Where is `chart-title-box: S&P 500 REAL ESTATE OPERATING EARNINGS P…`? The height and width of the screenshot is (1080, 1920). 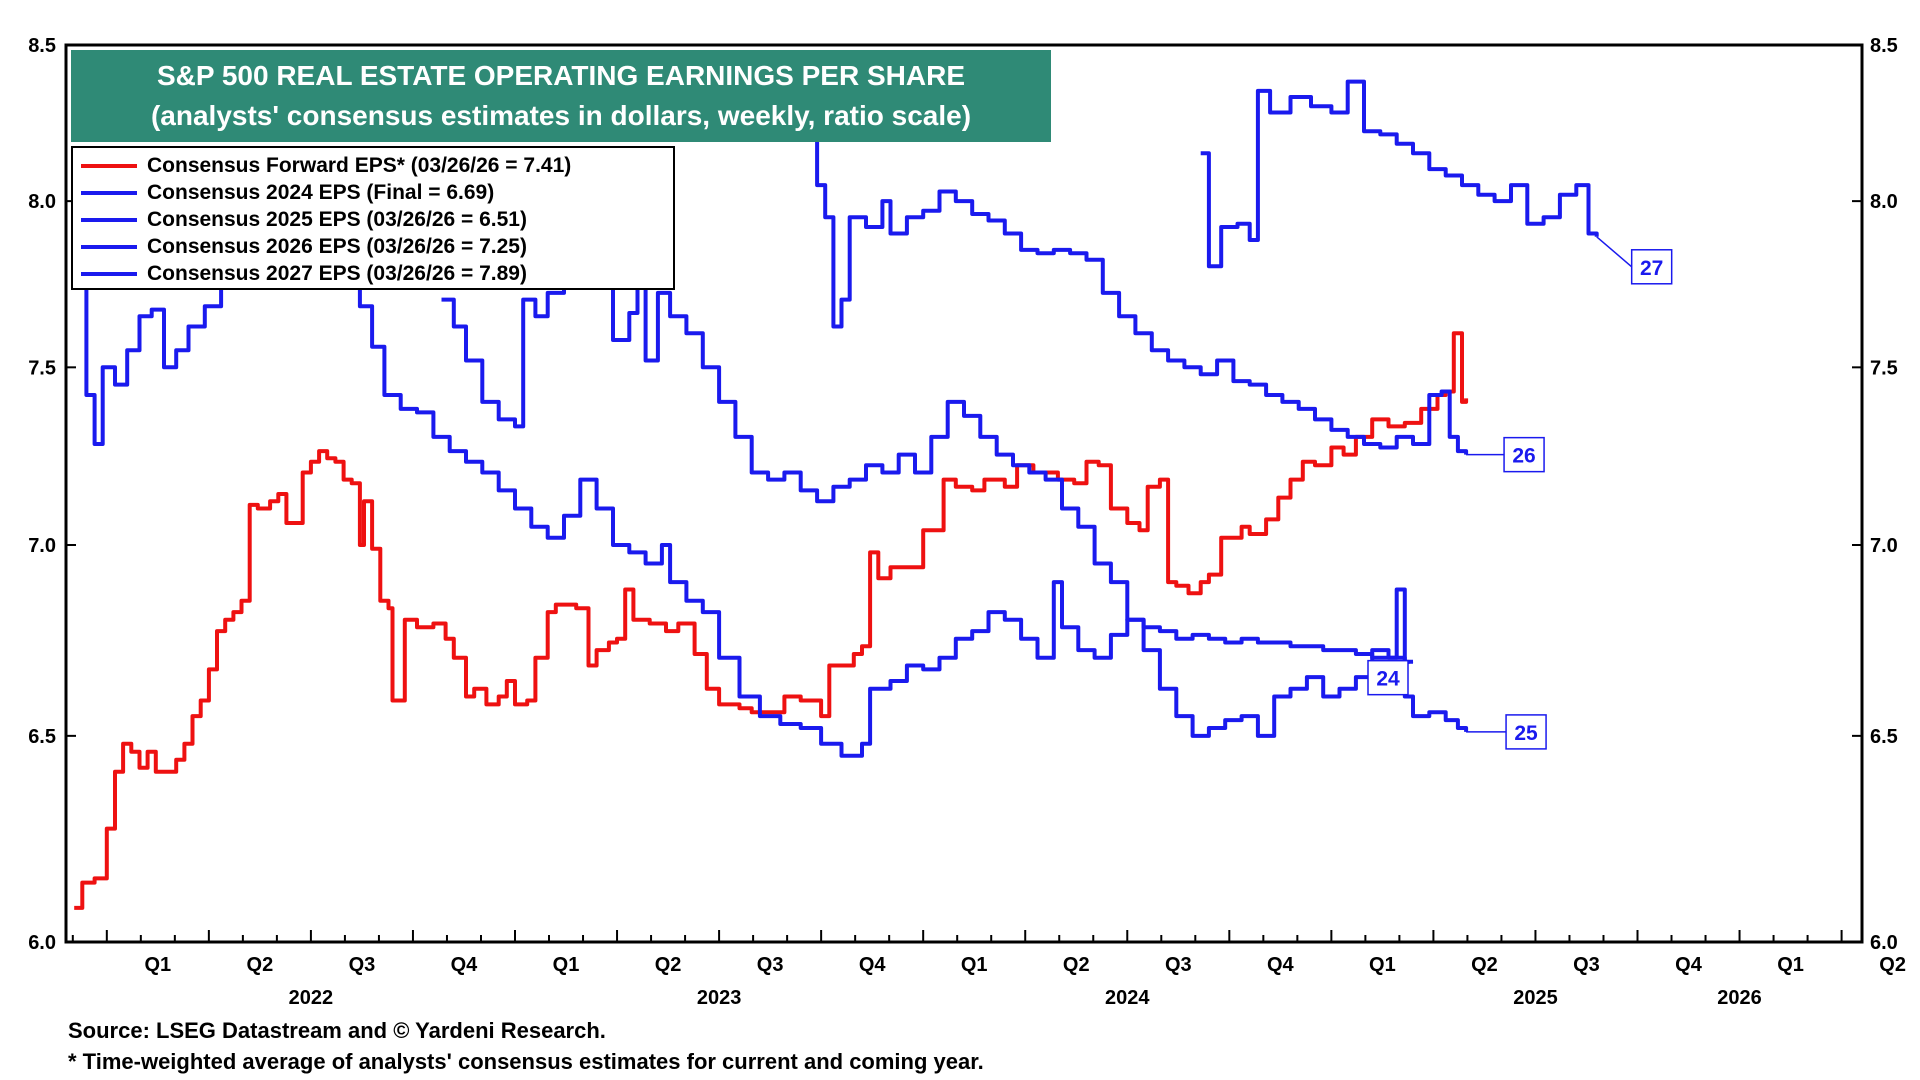 chart-title-box: S&P 500 REAL ESTATE OPERATING EARNINGS P… is located at coordinates (561, 96).